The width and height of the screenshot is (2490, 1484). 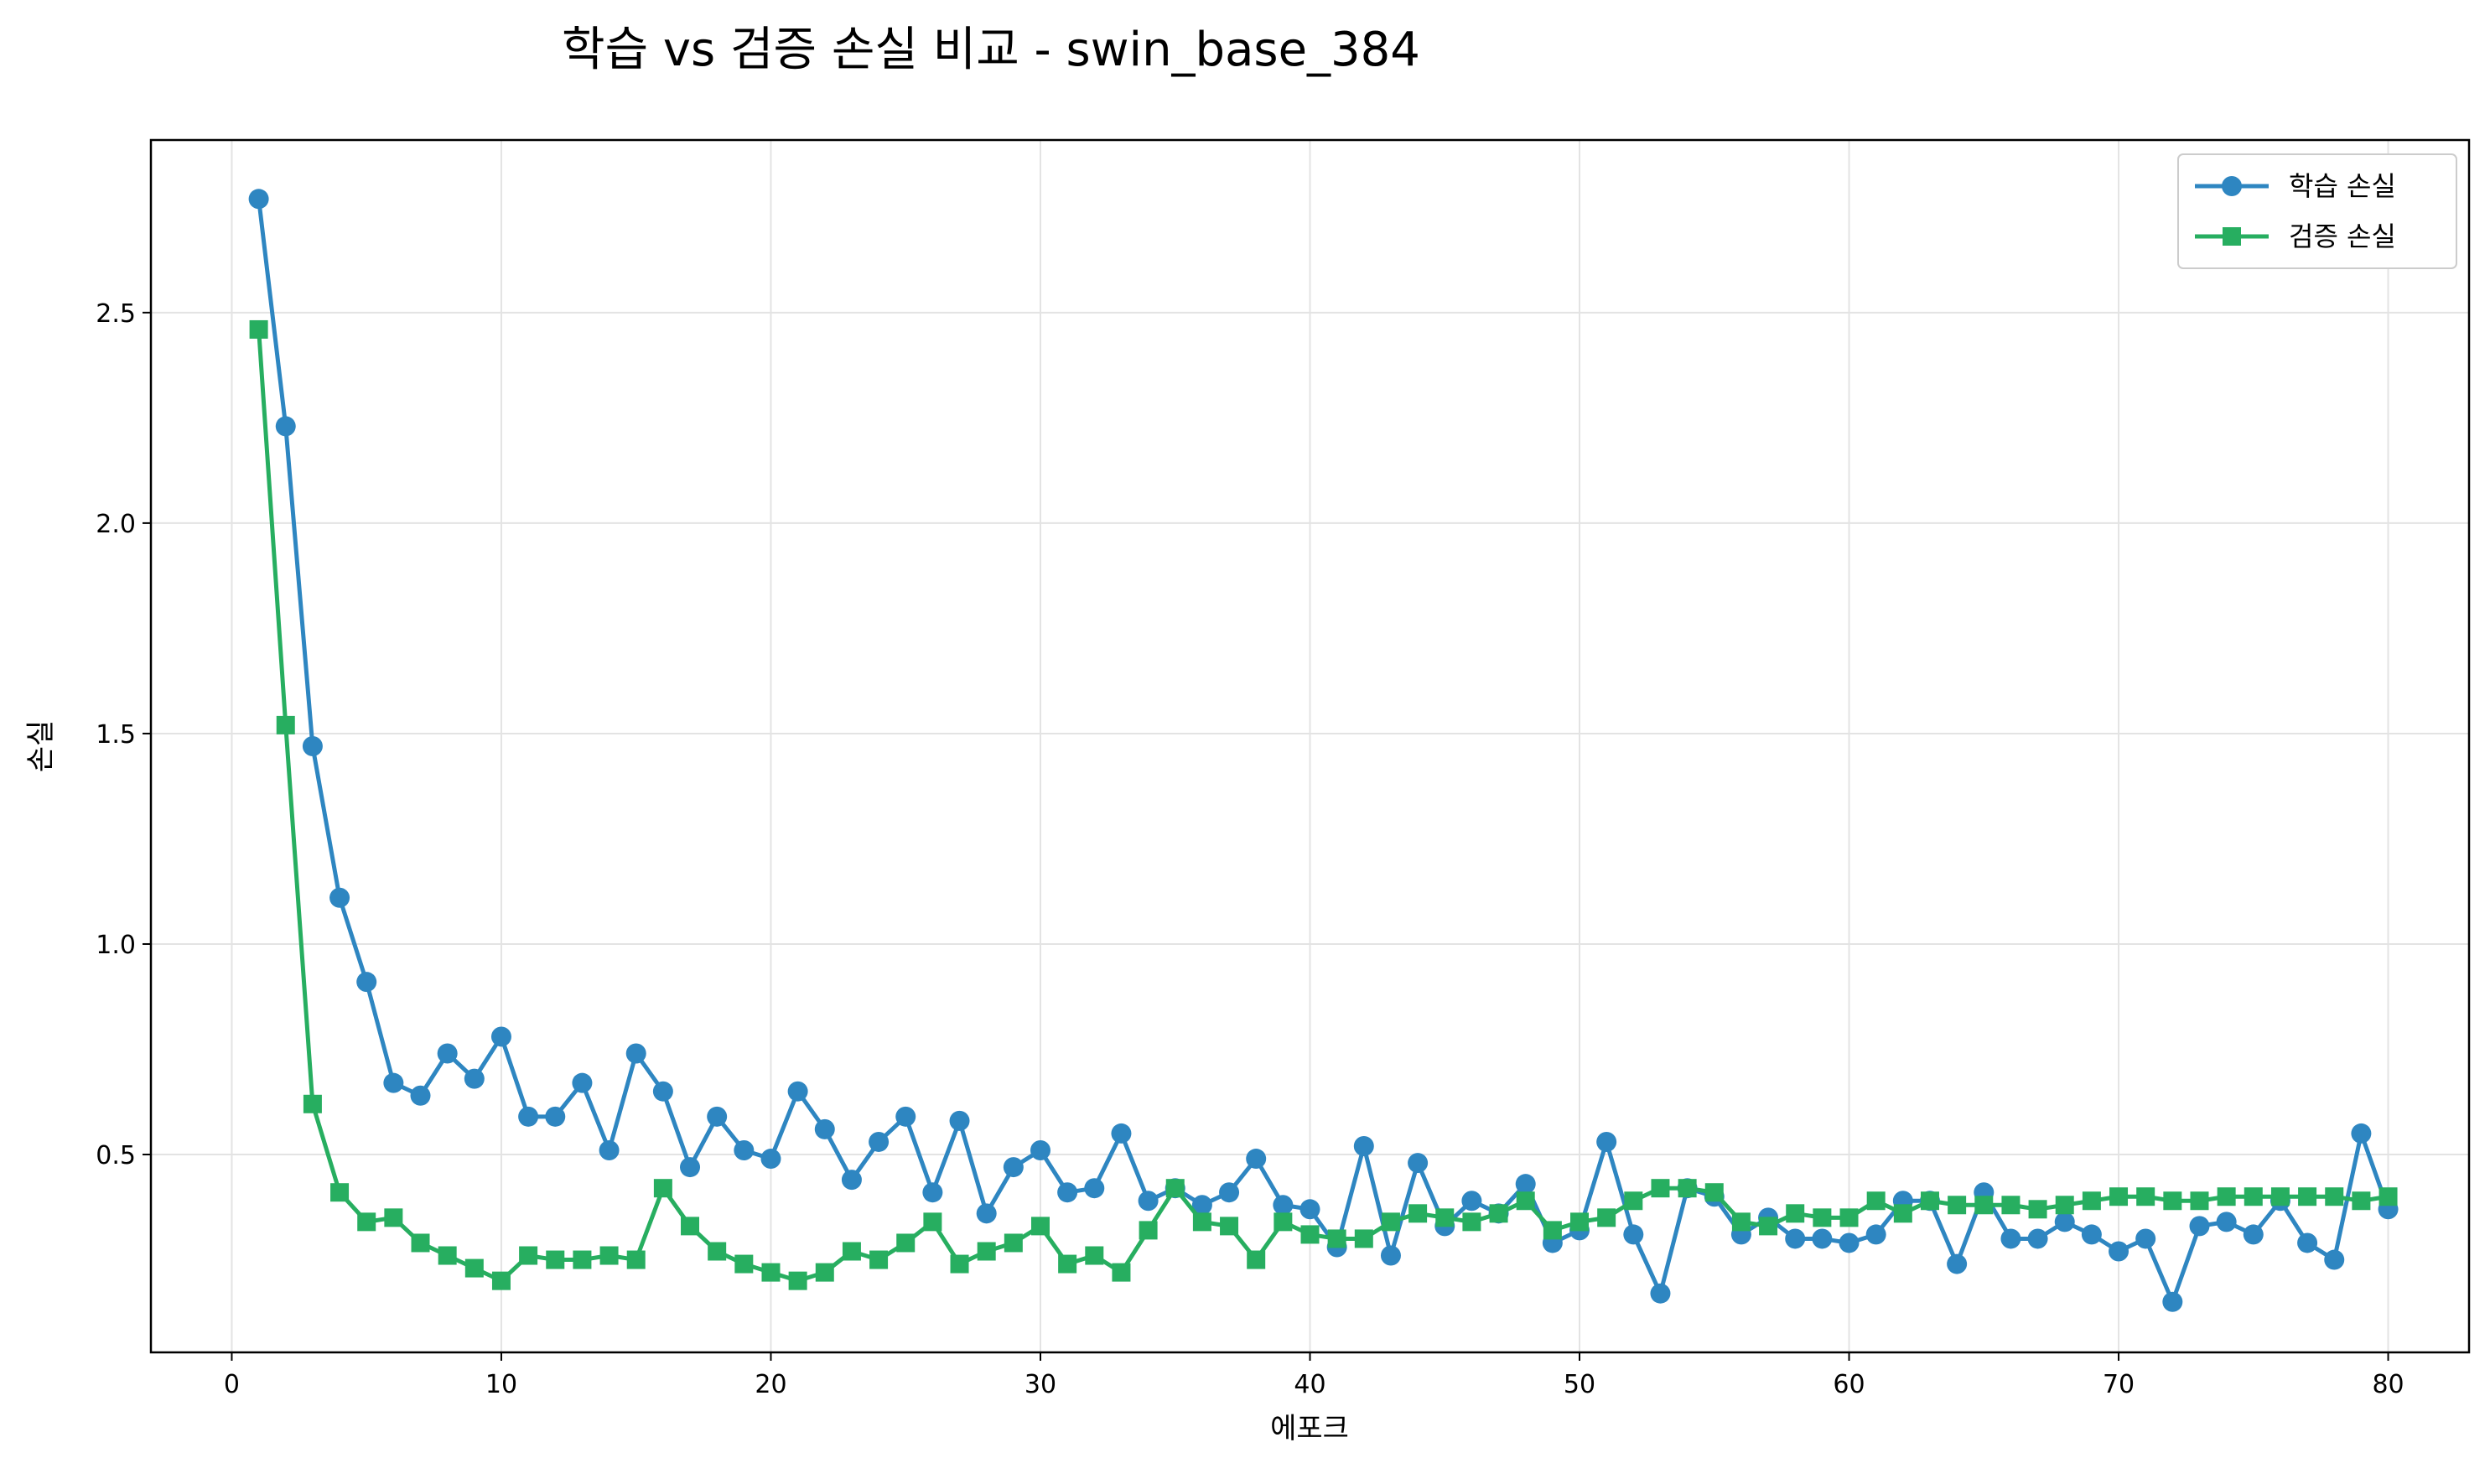 What do you see at coordinates (2342, 236) in the screenshot?
I see `legend-label: 검증 손실` at bounding box center [2342, 236].